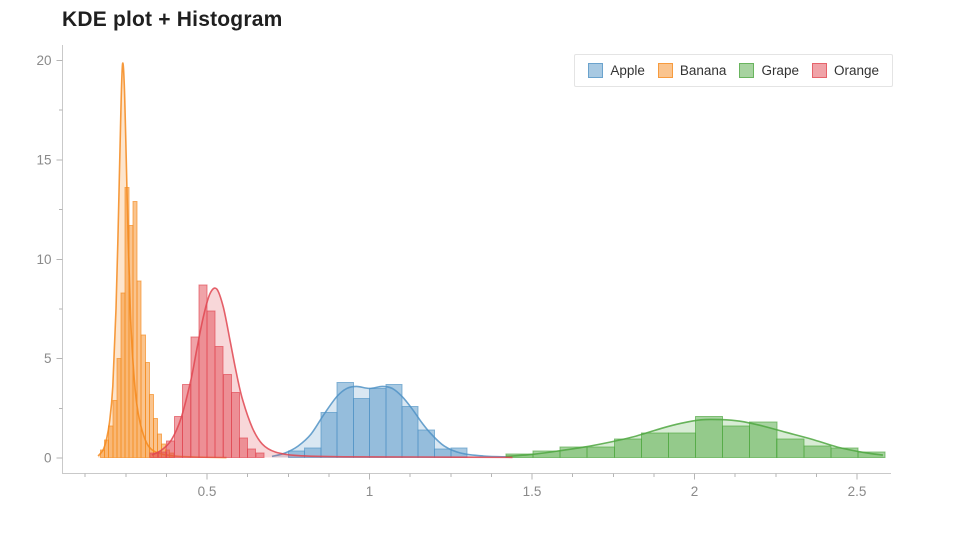 This screenshot has height=540, width=960. Describe the element at coordinates (48, 358) in the screenshot. I see `y-tick-label: 5` at that location.